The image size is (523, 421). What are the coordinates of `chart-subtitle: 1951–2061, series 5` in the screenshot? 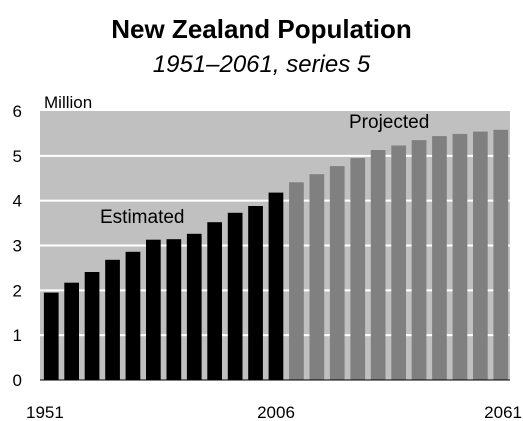 It's located at (261, 64).